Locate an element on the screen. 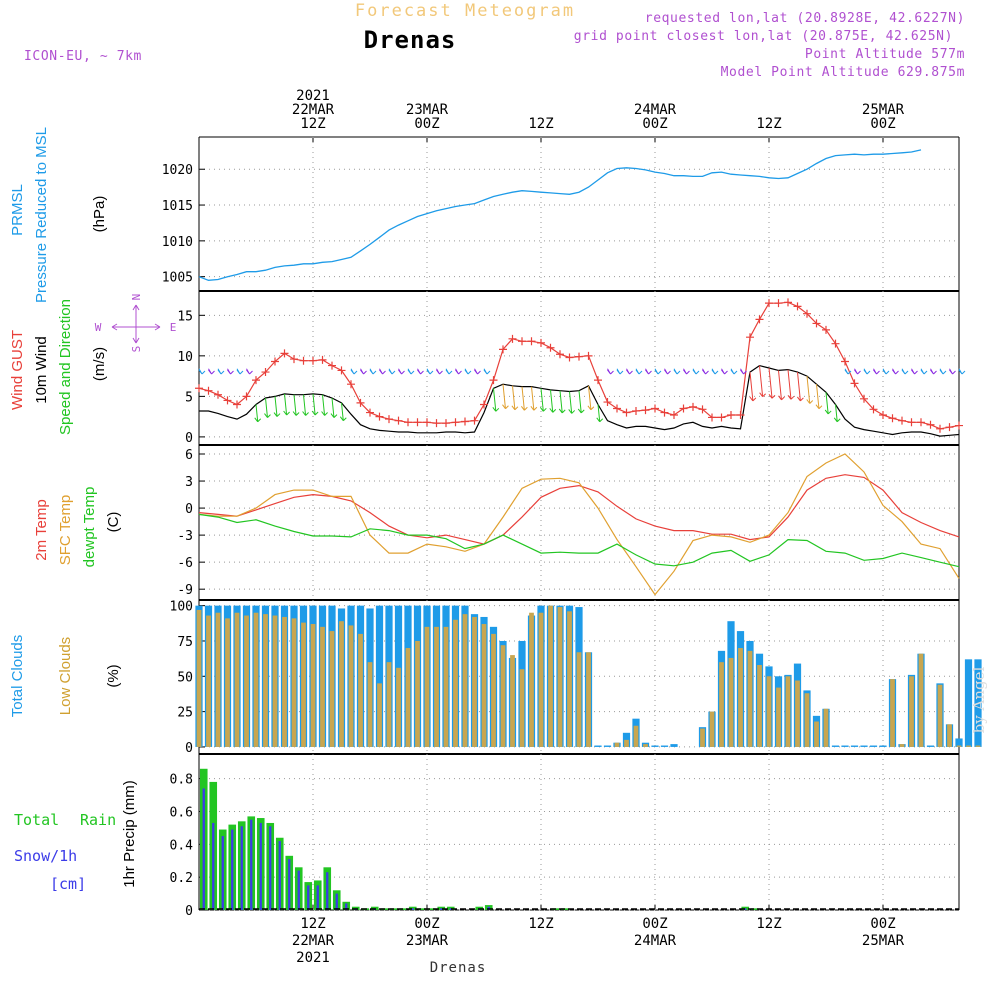  y-tick-label: 1010 is located at coordinates (177, 242).